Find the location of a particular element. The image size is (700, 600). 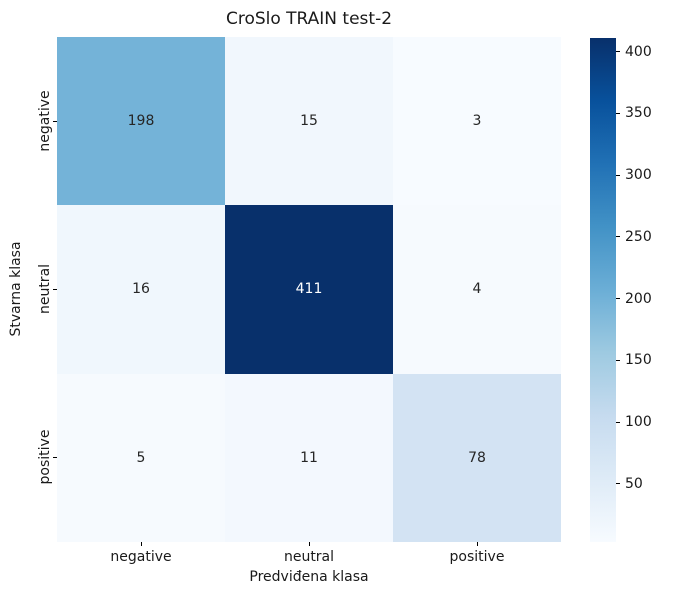

colorbar-tick-label: 200 is located at coordinates (638, 298).